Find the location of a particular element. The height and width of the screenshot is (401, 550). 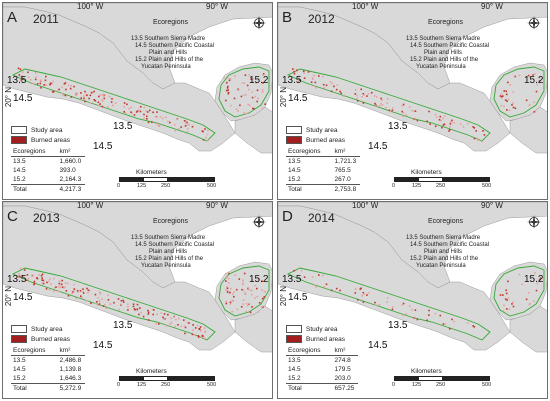

panel-year: 2013 is located at coordinates (46, 218).